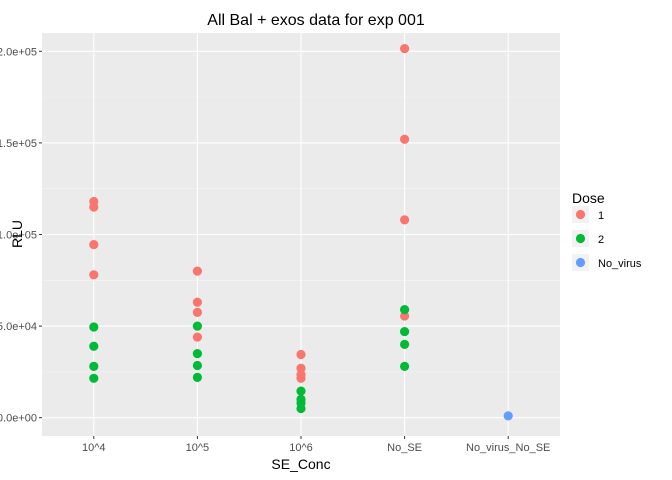  I want to click on y-axis-title: RLU, so click(17, 234).